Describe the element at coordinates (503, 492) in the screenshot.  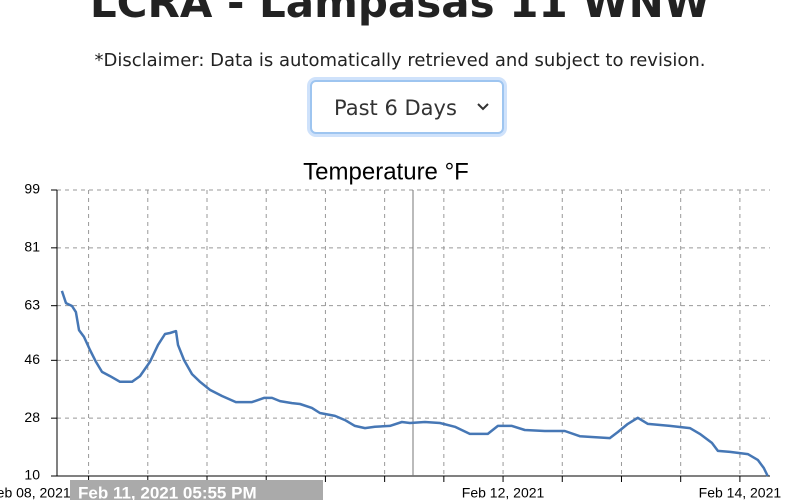
I see `x-tick-label: Feb 12, 2021` at that location.